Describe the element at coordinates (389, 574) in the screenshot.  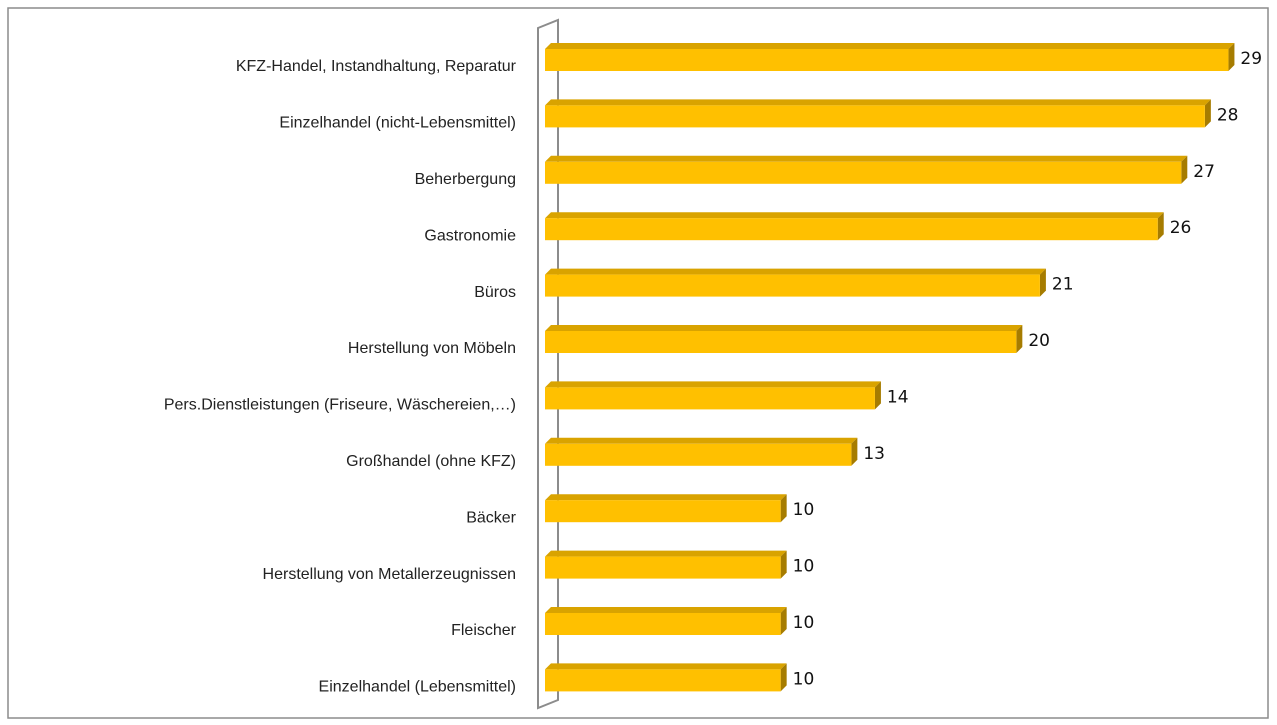
I see `y-tick-label: Herstellung von Metallerzeugnissen` at that location.